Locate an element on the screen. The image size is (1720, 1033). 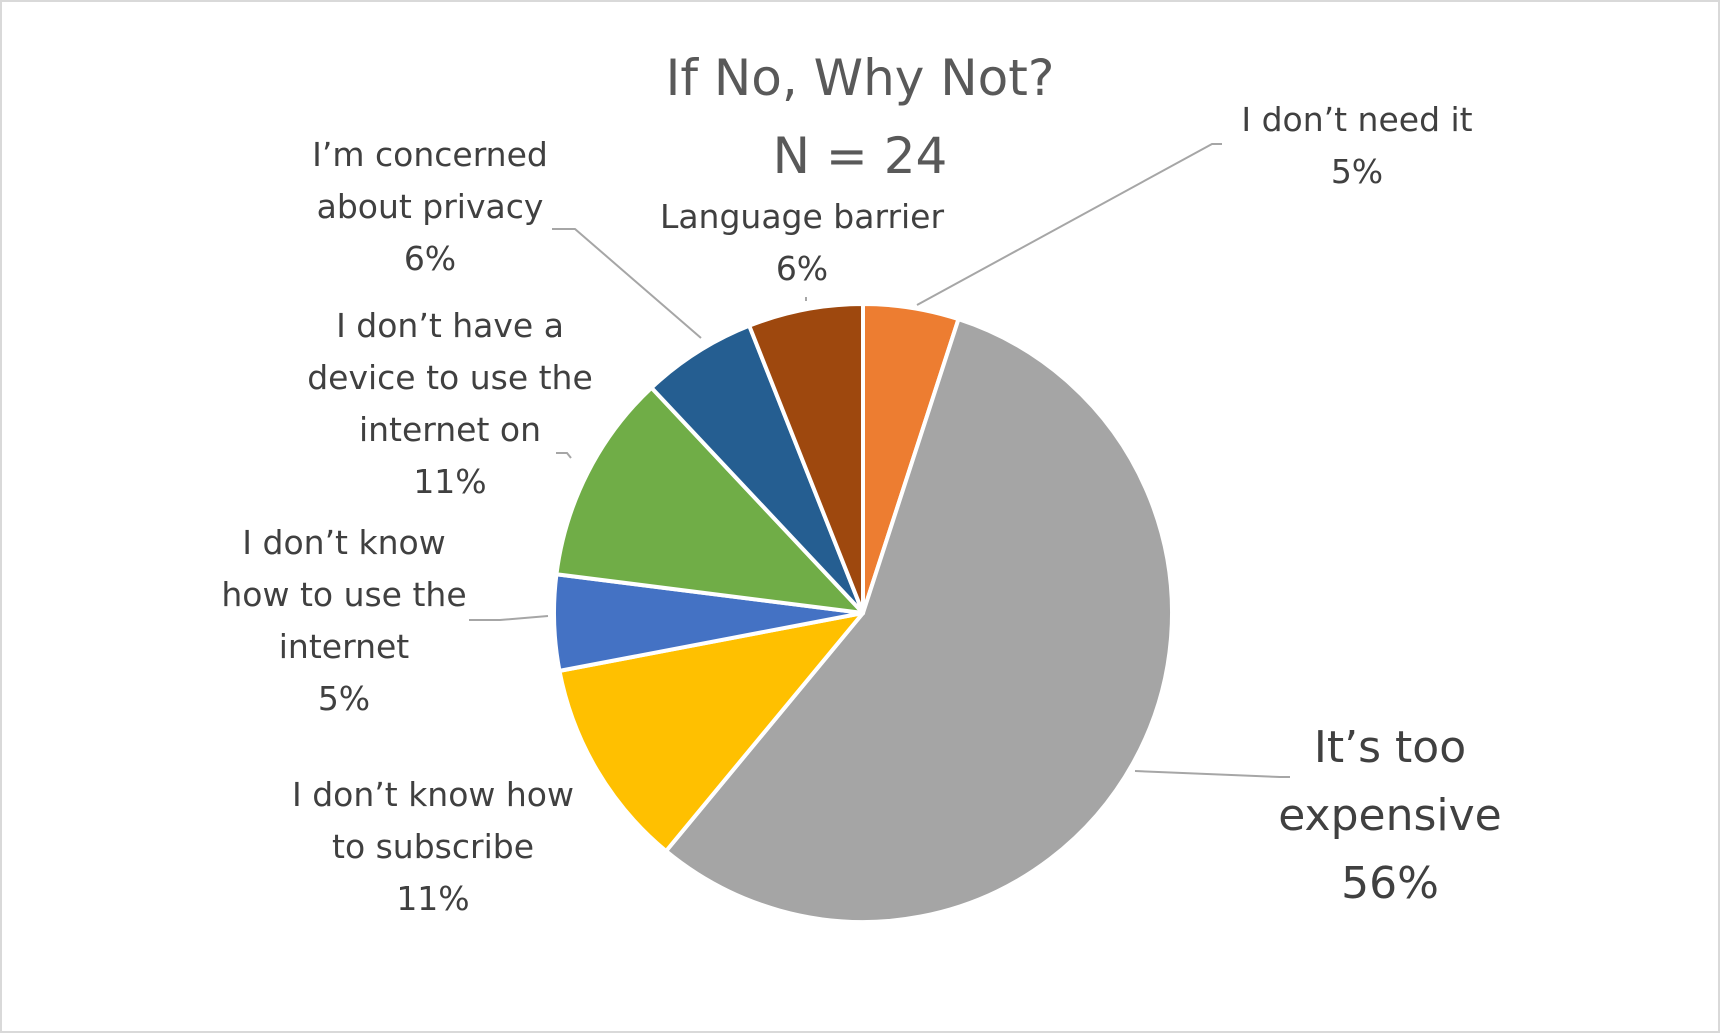
slice-category-label: to subscribe is located at coordinates (433, 846).